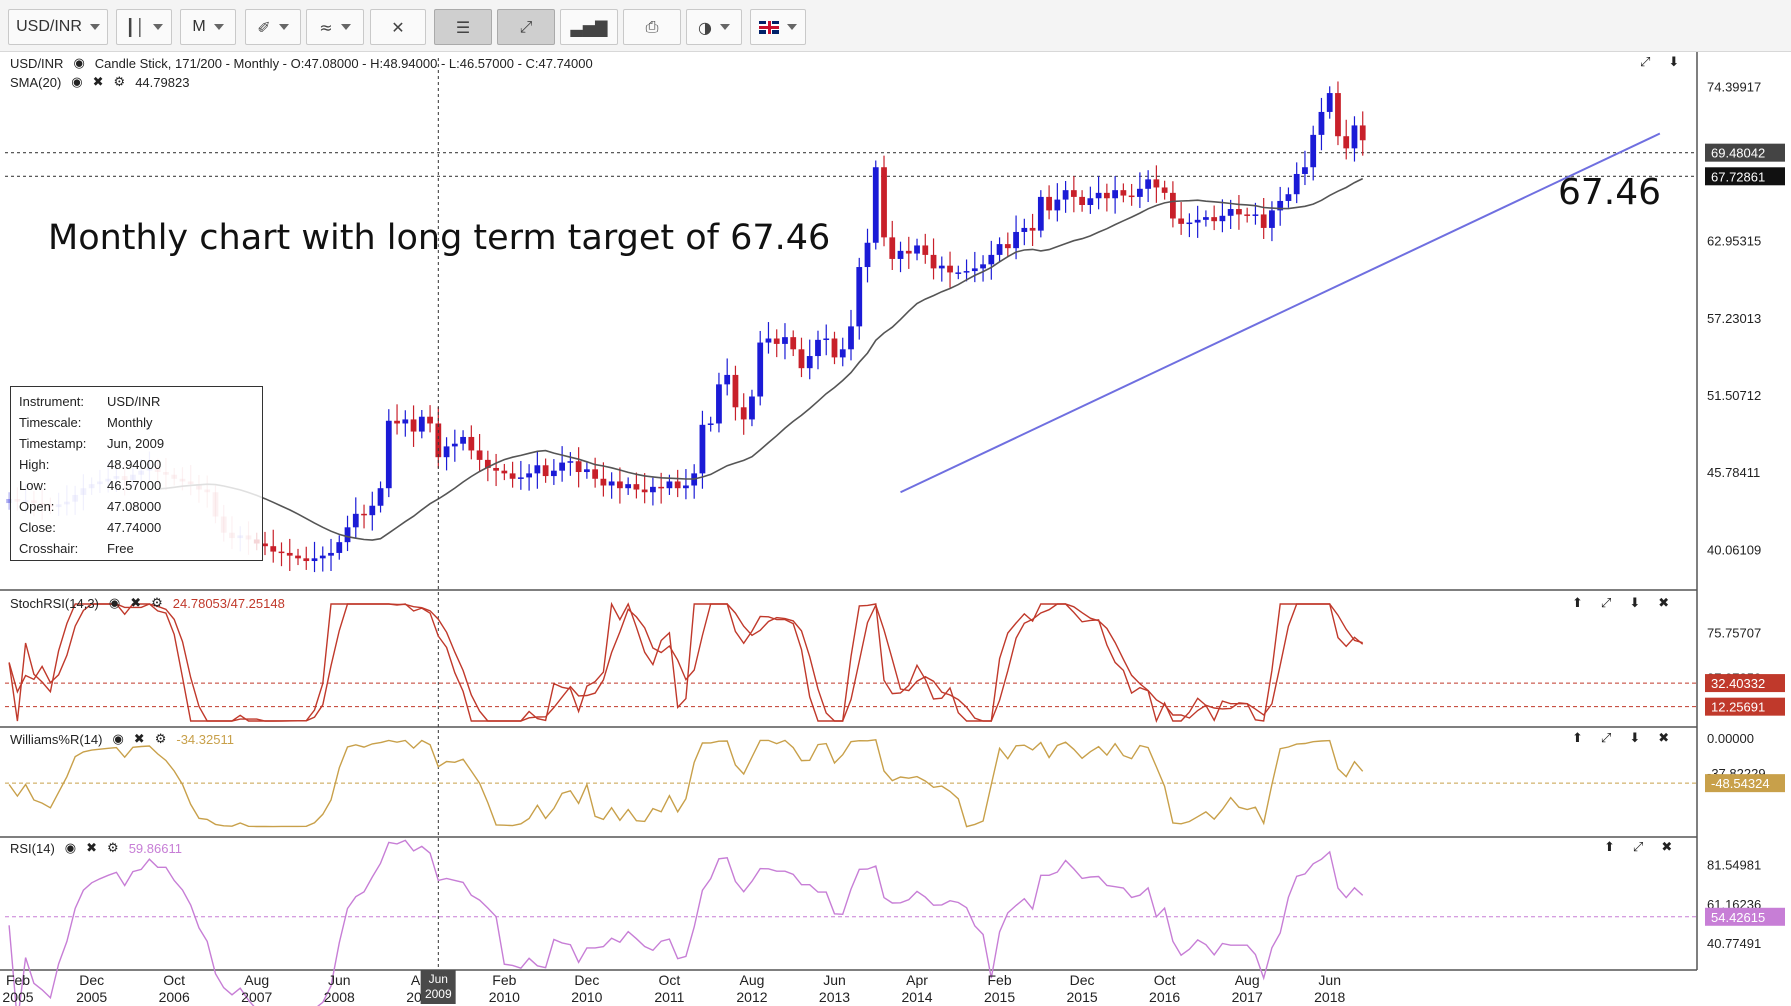 This screenshot has width=1791, height=1006. What do you see at coordinates (32, 848) in the screenshot?
I see `rsi-label: RSI(14)` at bounding box center [32, 848].